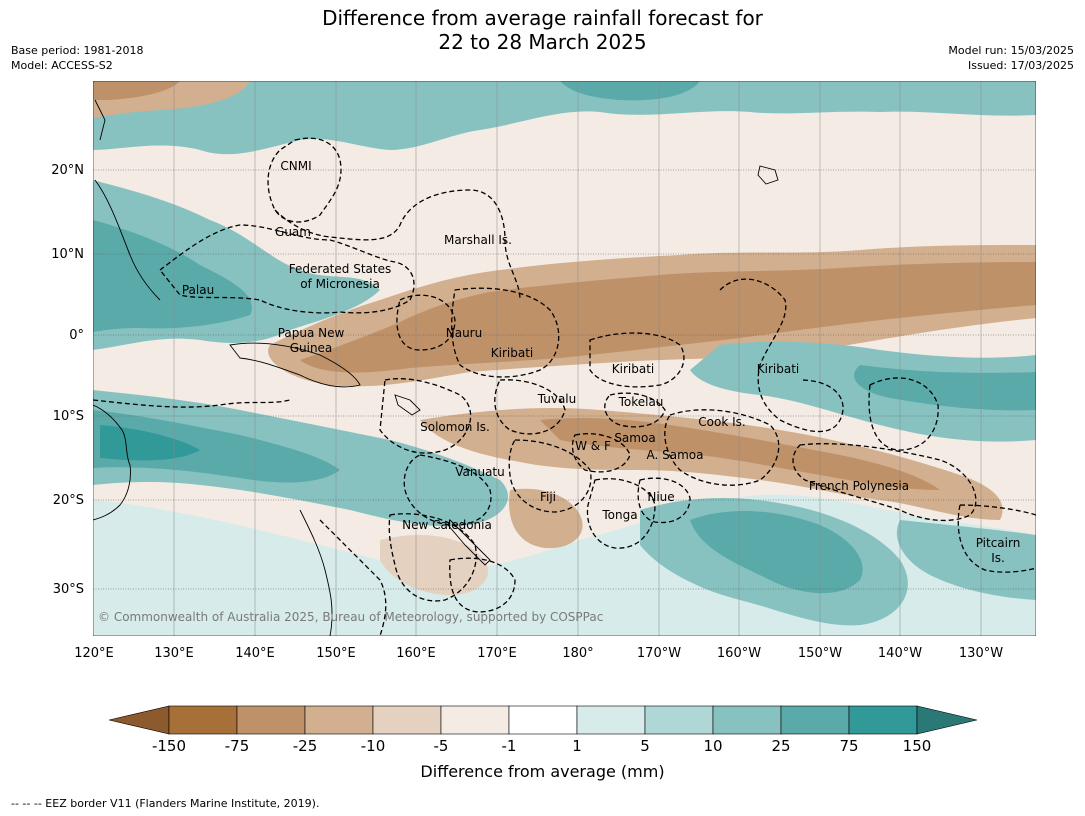  I want to click on colorbar-tick-label: -10, so click(373, 746).